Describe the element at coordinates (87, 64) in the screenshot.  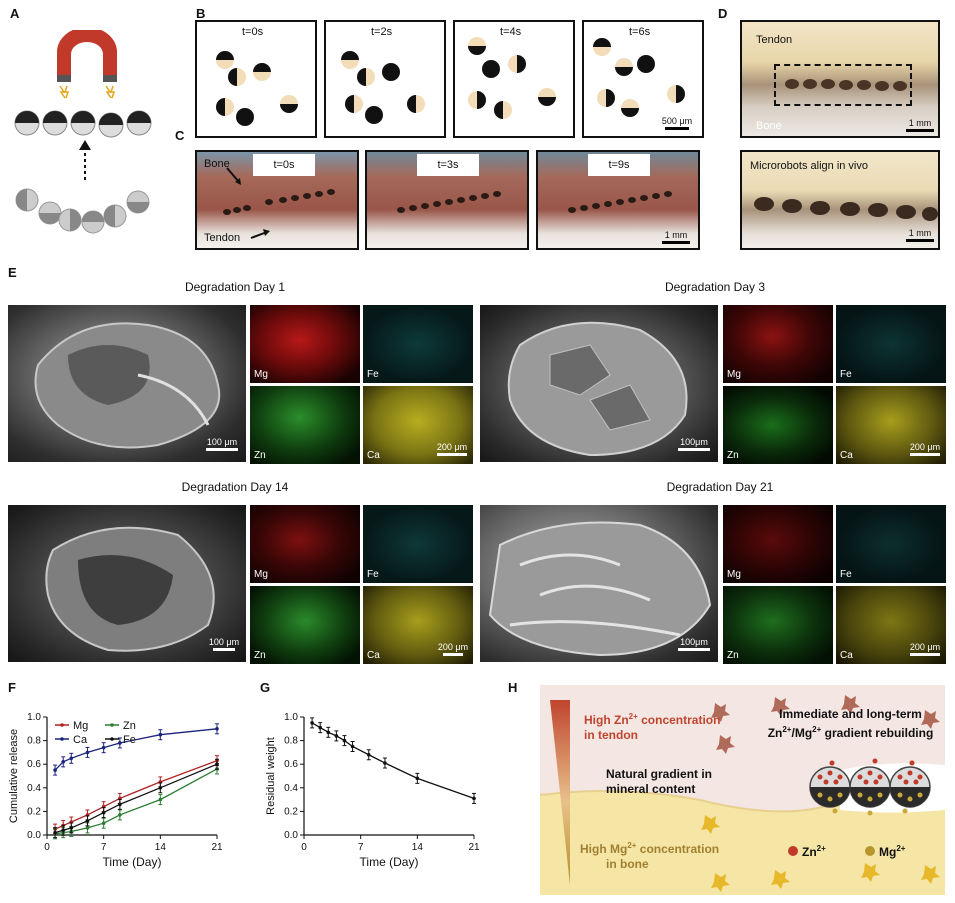
I see `magnet-icon` at that location.